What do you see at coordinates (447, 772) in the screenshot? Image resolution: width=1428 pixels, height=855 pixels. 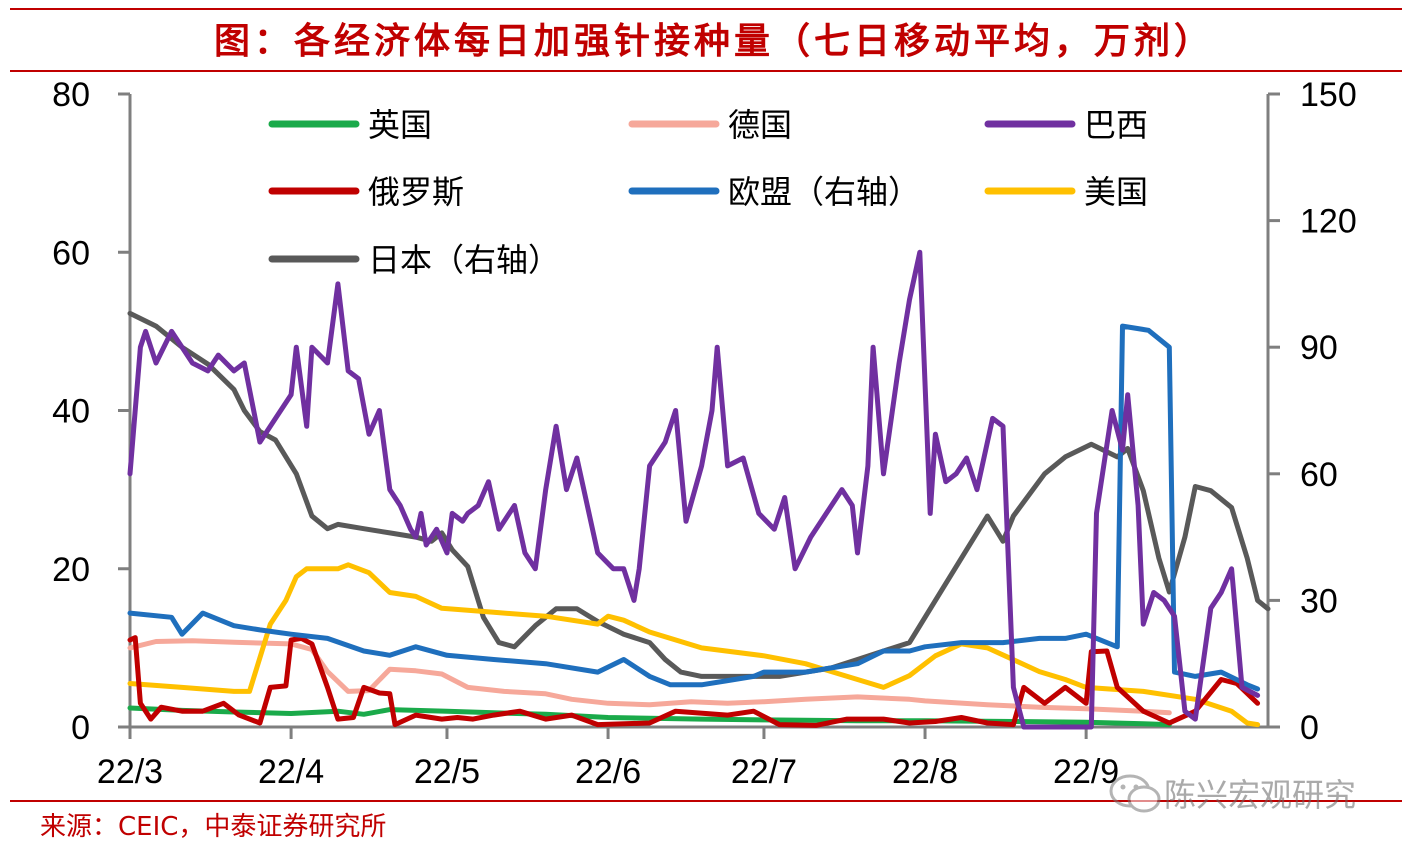 I see `x-tick-label: 22/5` at bounding box center [447, 772].